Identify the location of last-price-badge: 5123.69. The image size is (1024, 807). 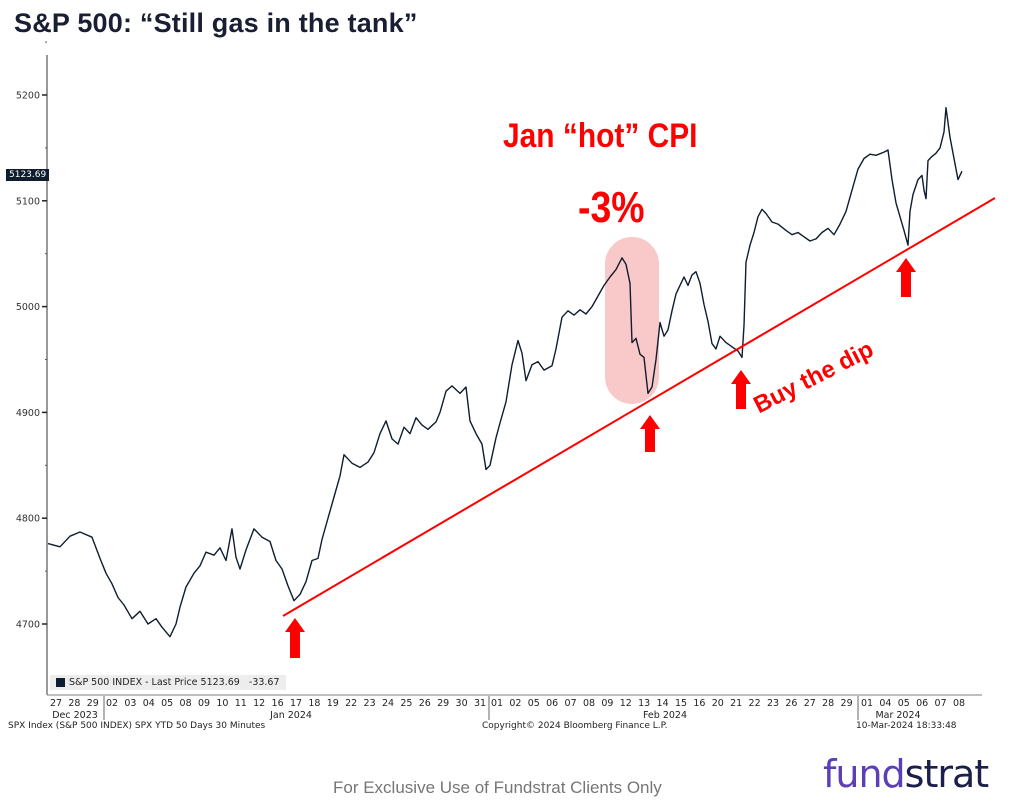
(28, 175).